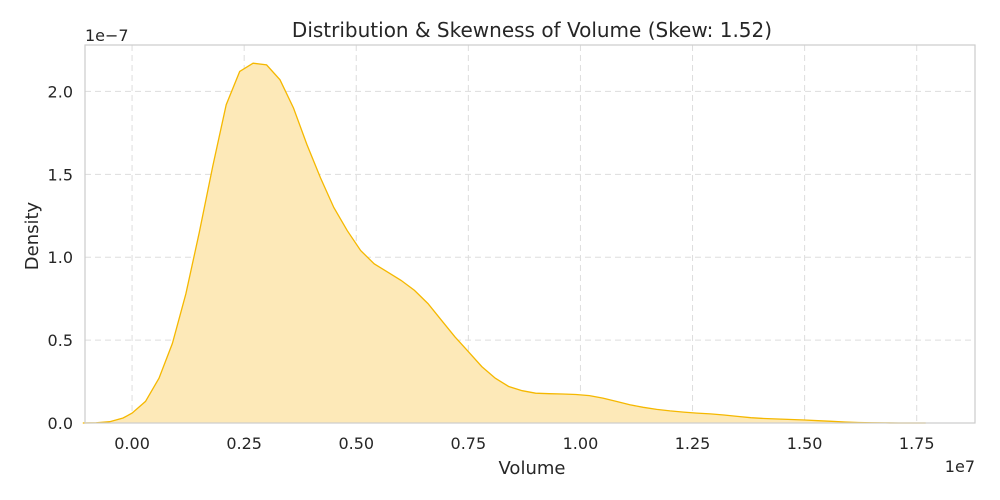  Describe the element at coordinates (60, 91) in the screenshot. I see `y-tick-label: 2.0` at that location.